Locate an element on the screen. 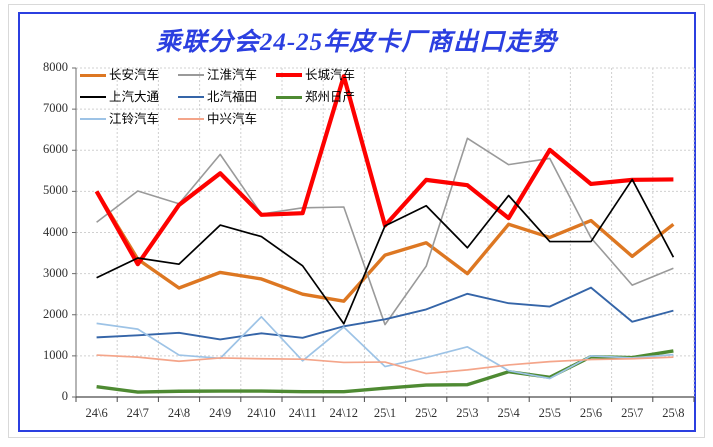  legend-label: 长城汽车 is located at coordinates (330, 74).